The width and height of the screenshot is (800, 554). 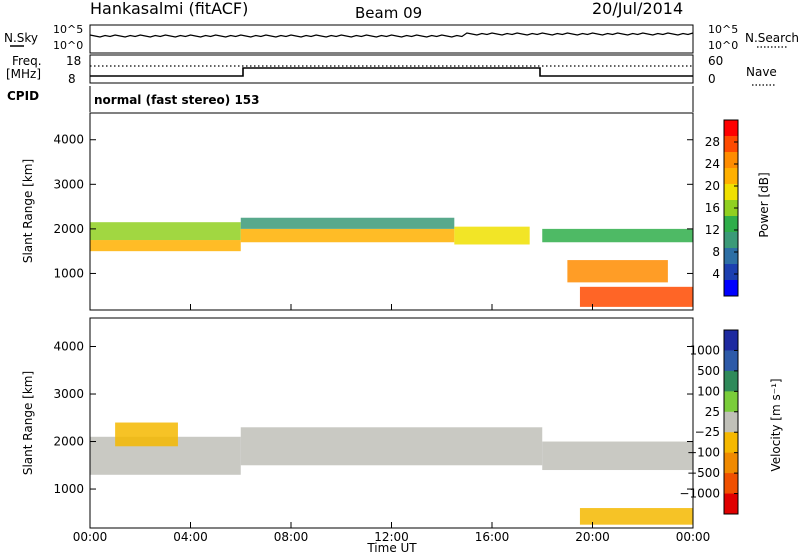 What do you see at coordinates (712, 186) in the screenshot?
I see `colorbar-tick-label: 20` at bounding box center [712, 186].